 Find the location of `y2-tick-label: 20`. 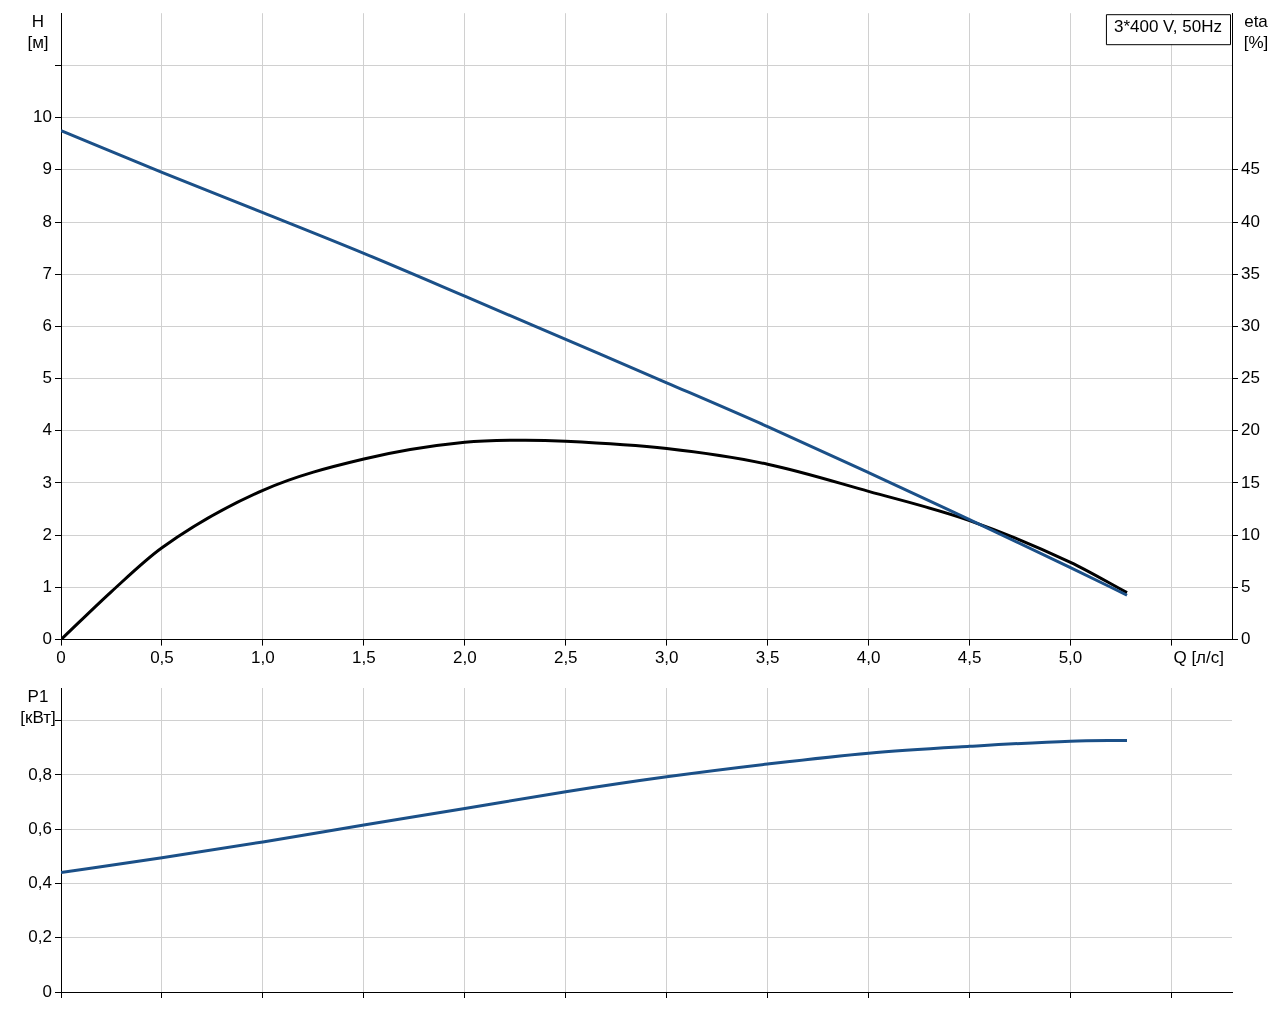

y2-tick-label: 20 is located at coordinates (1250, 430).